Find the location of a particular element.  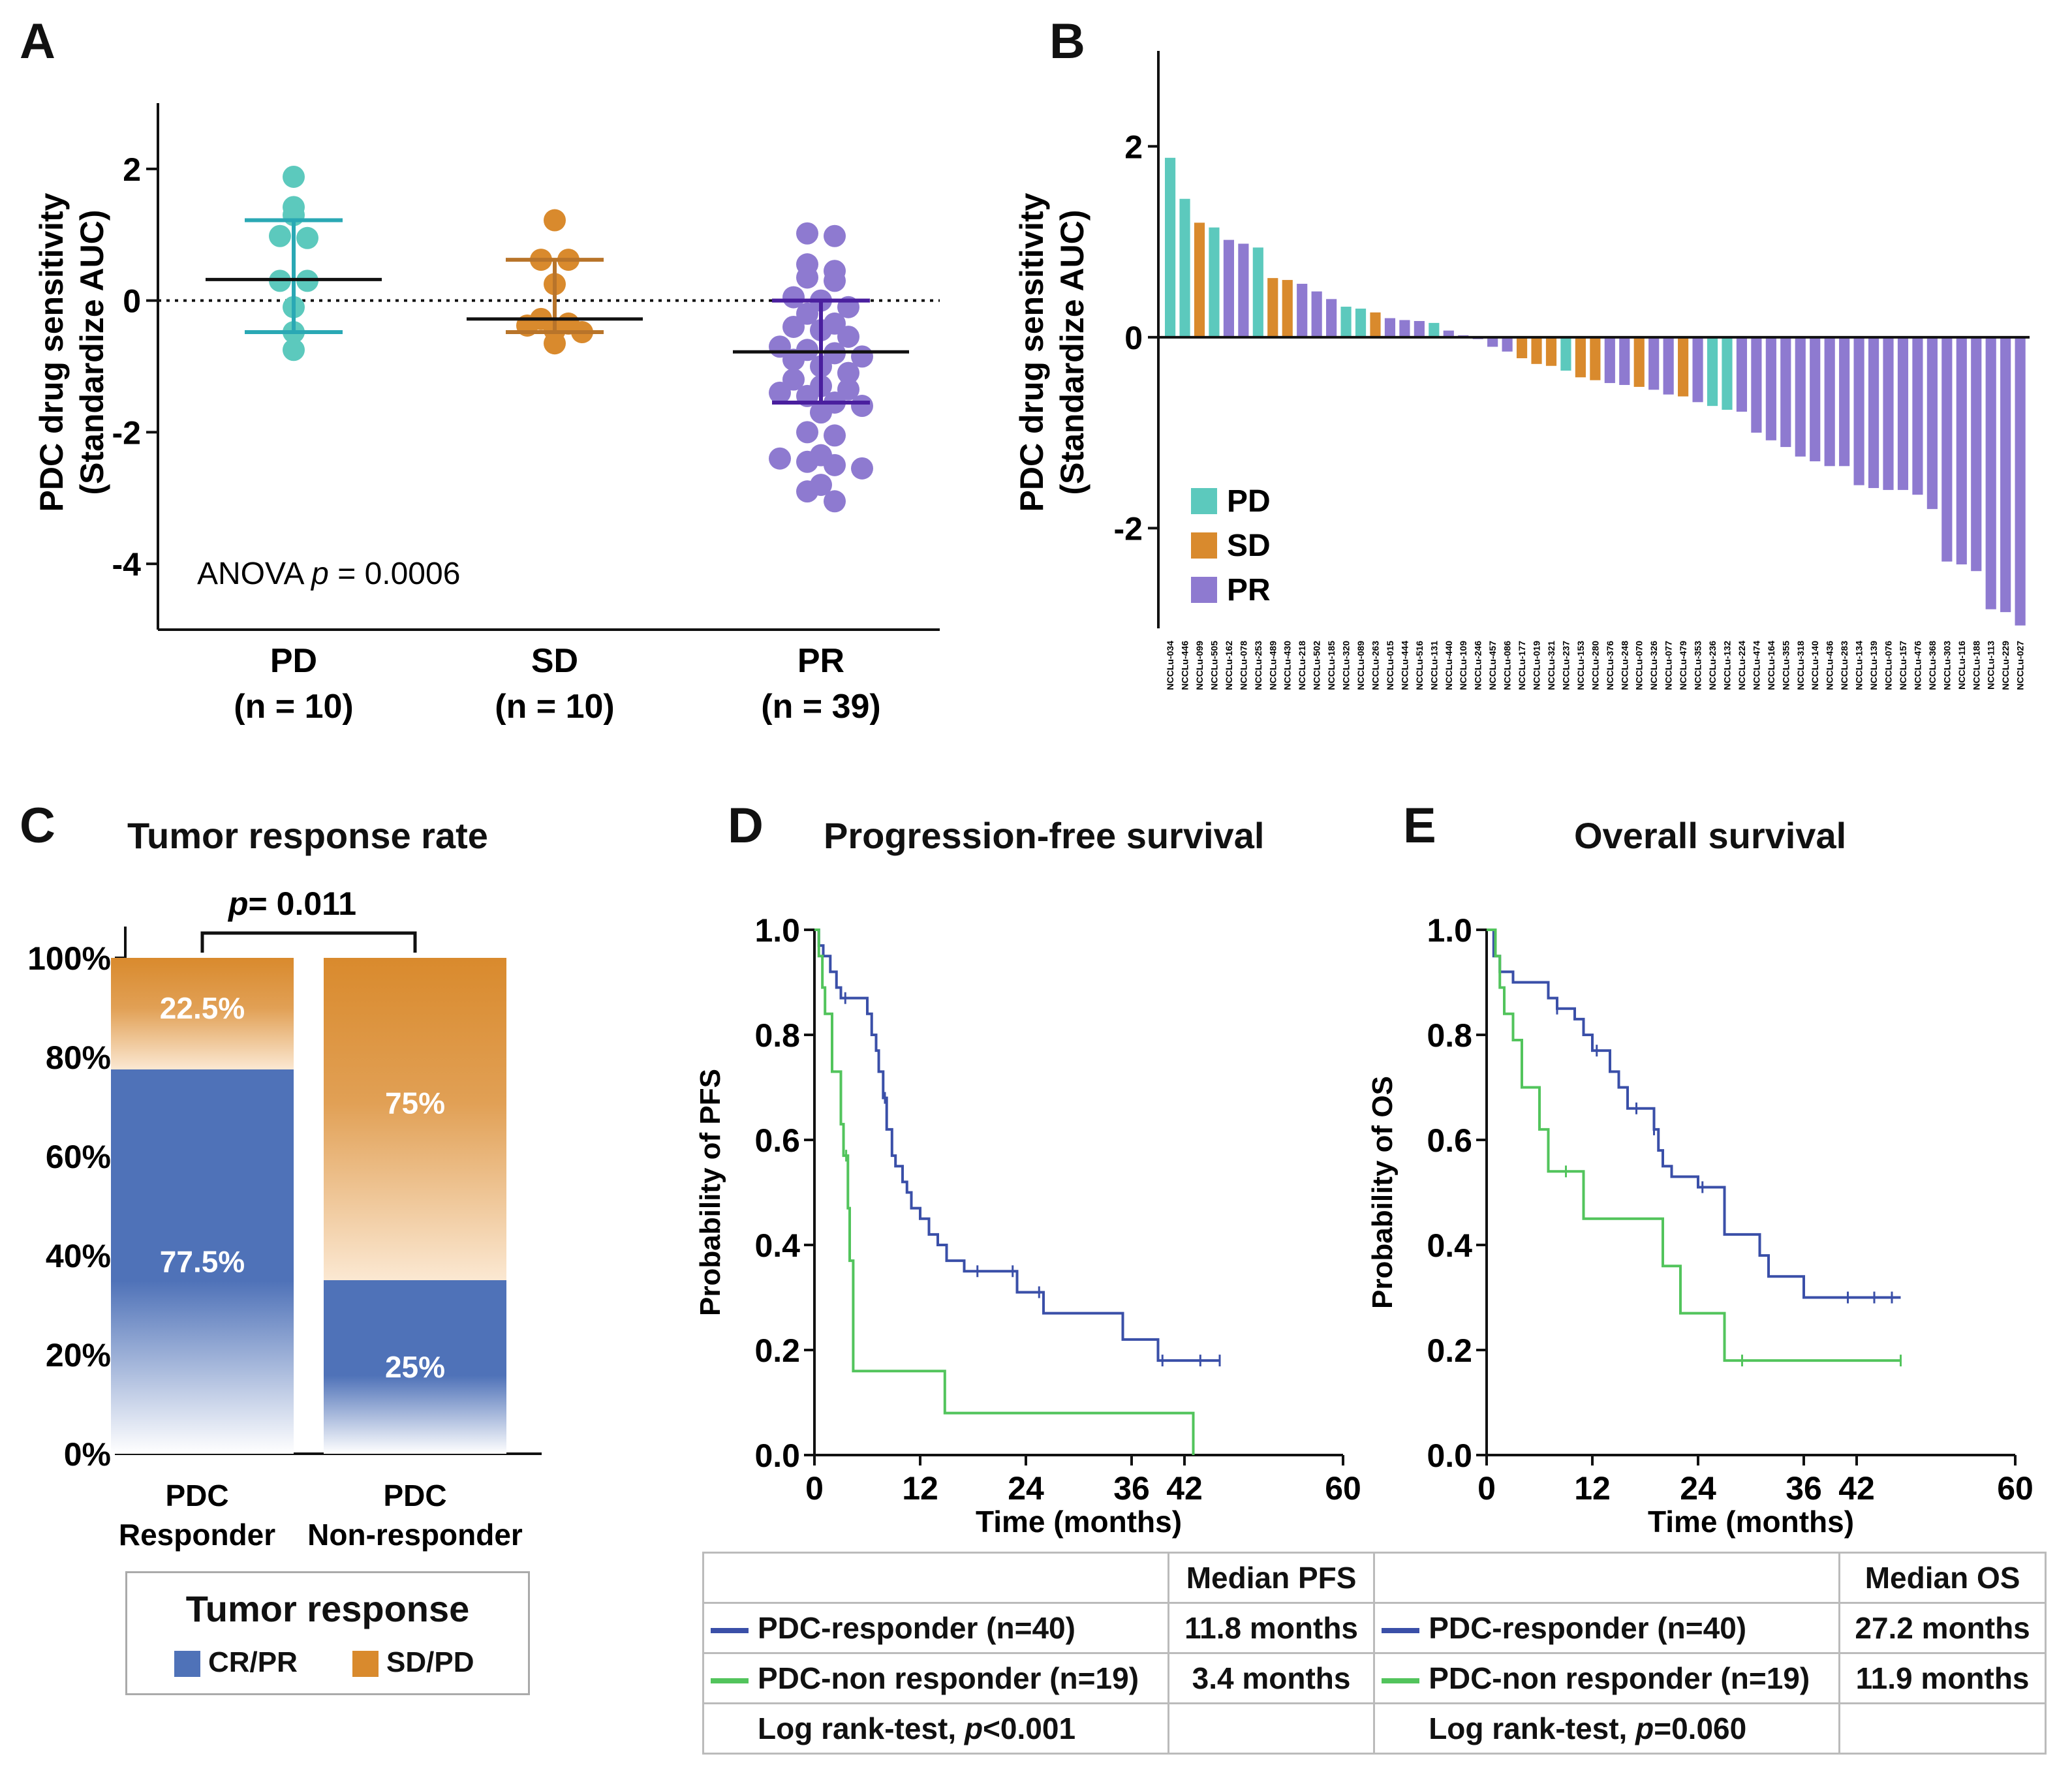

legend-label-pd: PD is located at coordinates (1249, 502).